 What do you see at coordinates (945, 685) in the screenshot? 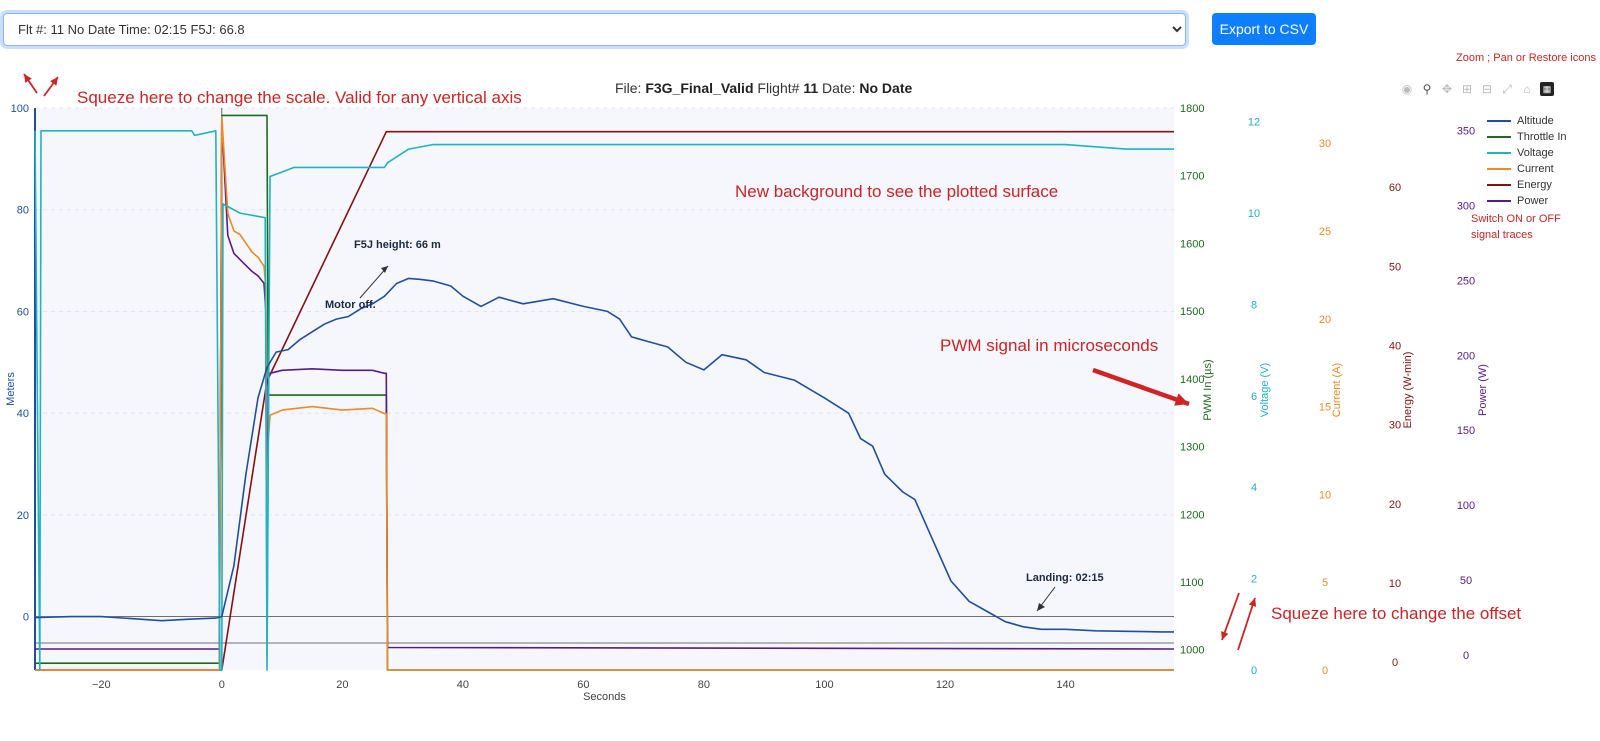
I see `x-tick-label: 120` at bounding box center [945, 685].